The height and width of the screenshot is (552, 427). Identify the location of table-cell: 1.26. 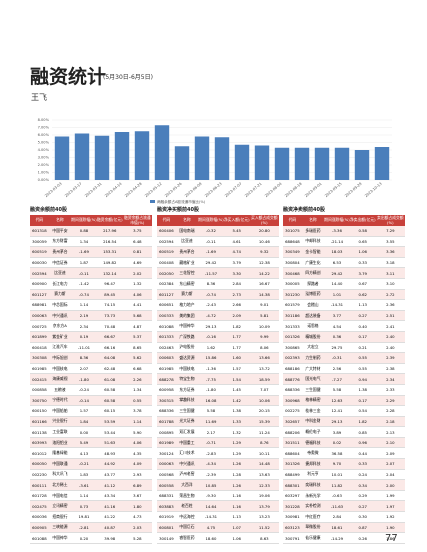
(236, 464).